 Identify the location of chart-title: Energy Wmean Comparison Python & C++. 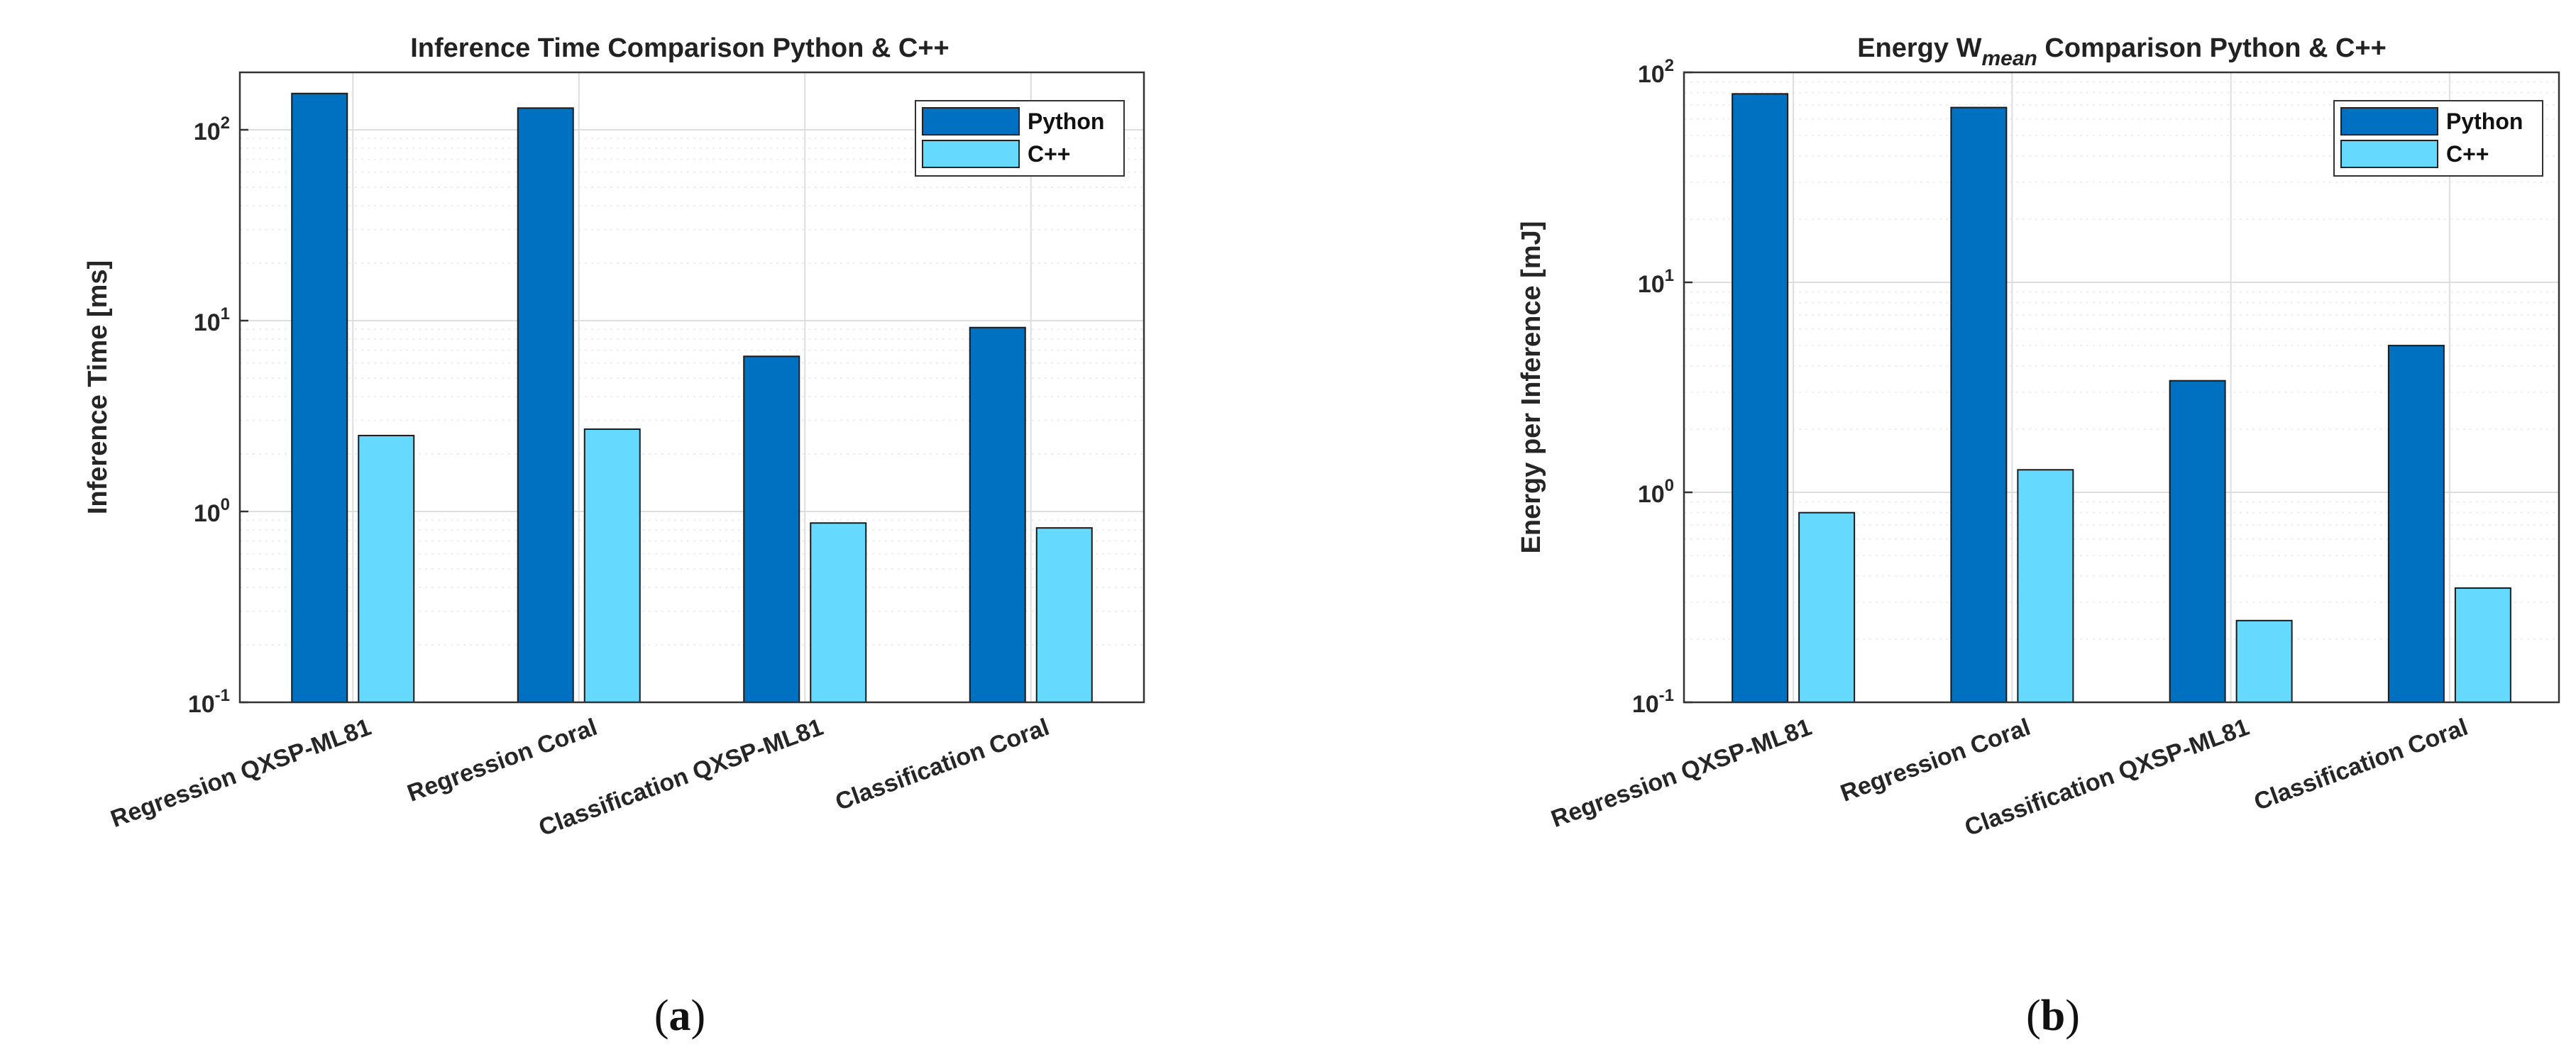
(2122, 51).